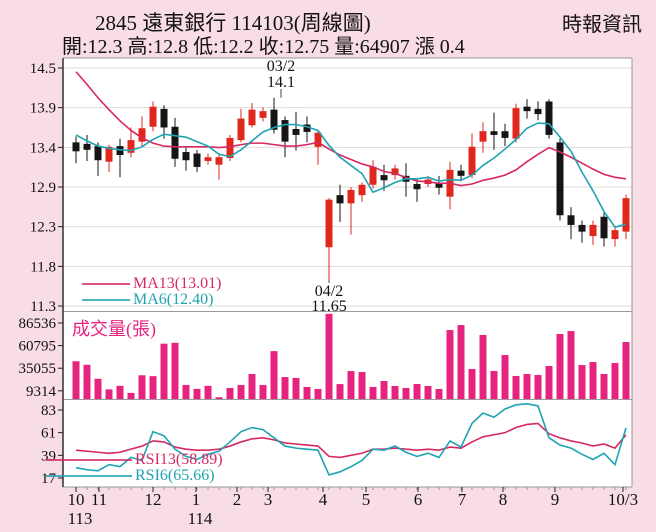 This screenshot has width=656, height=532. What do you see at coordinates (43, 267) in the screenshot?
I see `price-tick-label: 11.8` at bounding box center [43, 267].